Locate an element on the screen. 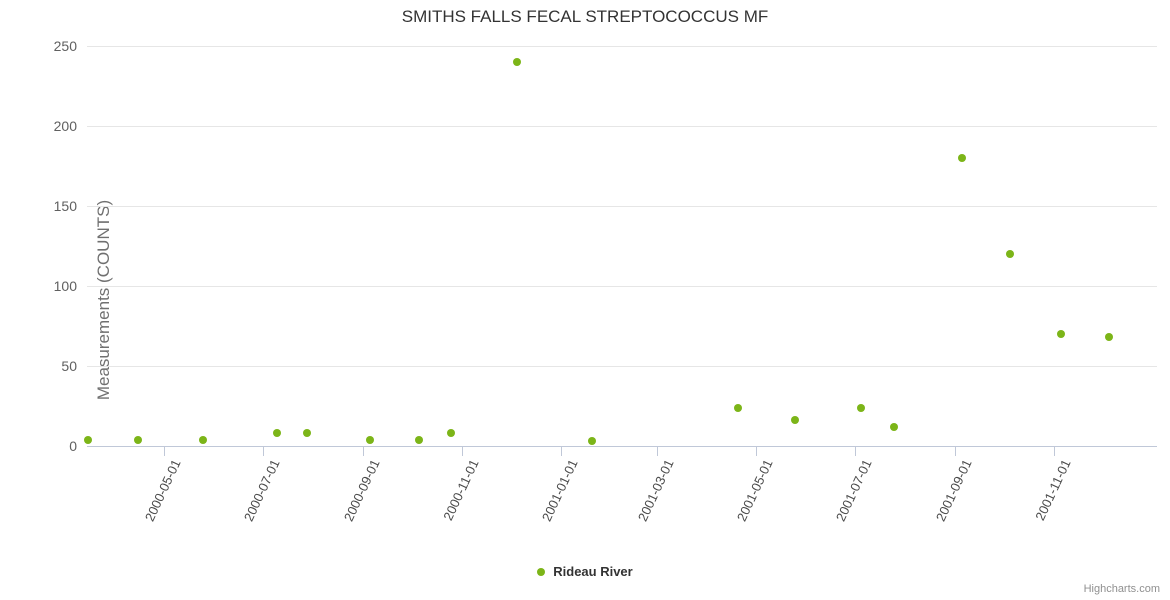 Image resolution: width=1170 pixels, height=600 pixels. x-axis-tick-label: 2000-05-01 is located at coordinates (162, 490).